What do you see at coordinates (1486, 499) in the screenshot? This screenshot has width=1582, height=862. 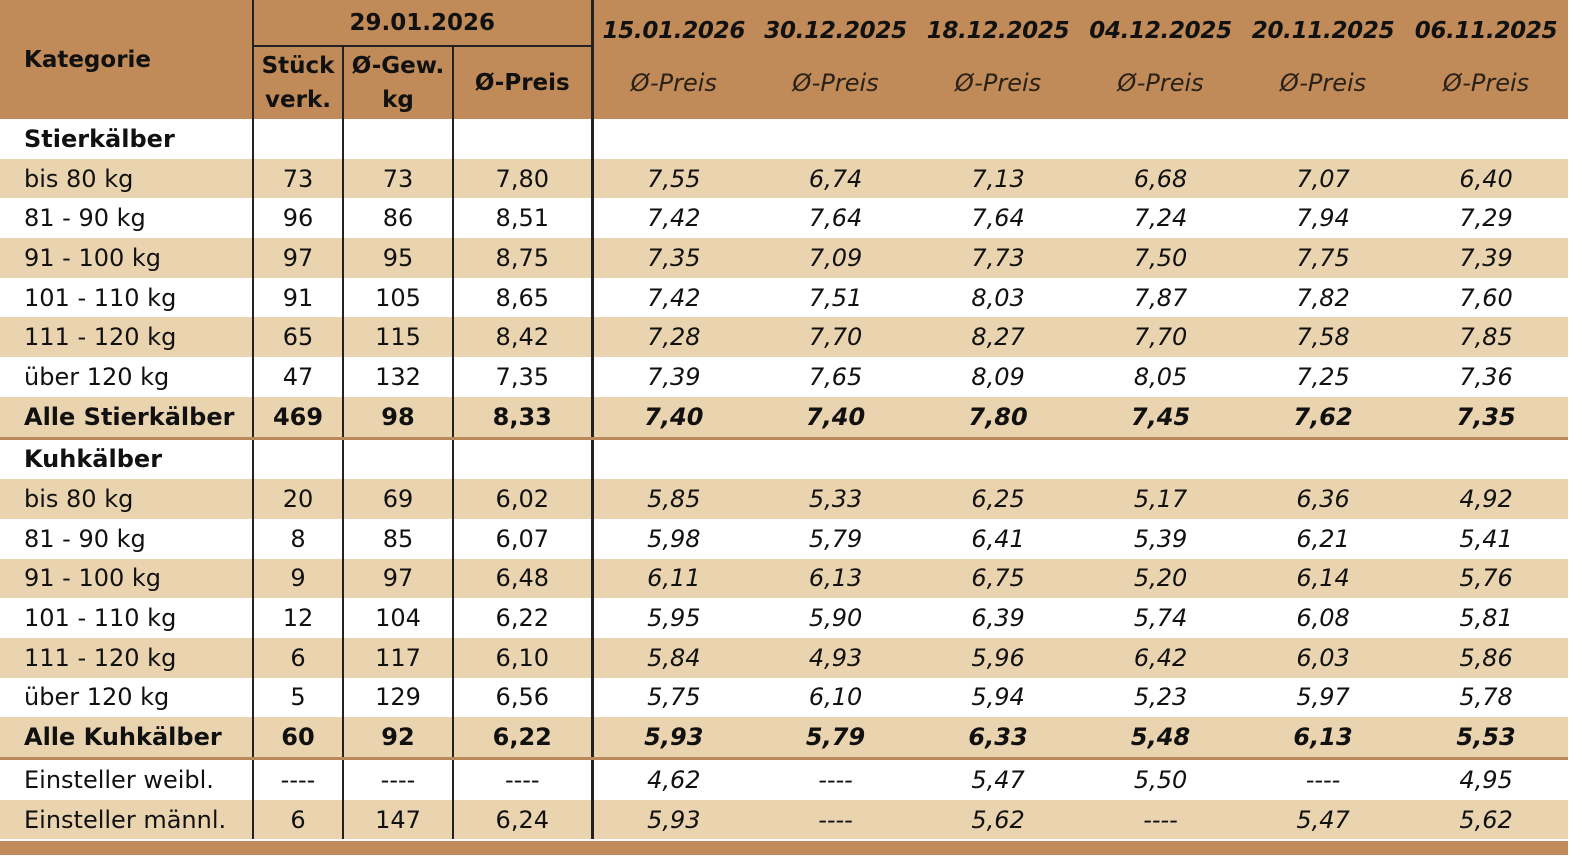 I see `history-preis-cell: 4,92` at bounding box center [1486, 499].